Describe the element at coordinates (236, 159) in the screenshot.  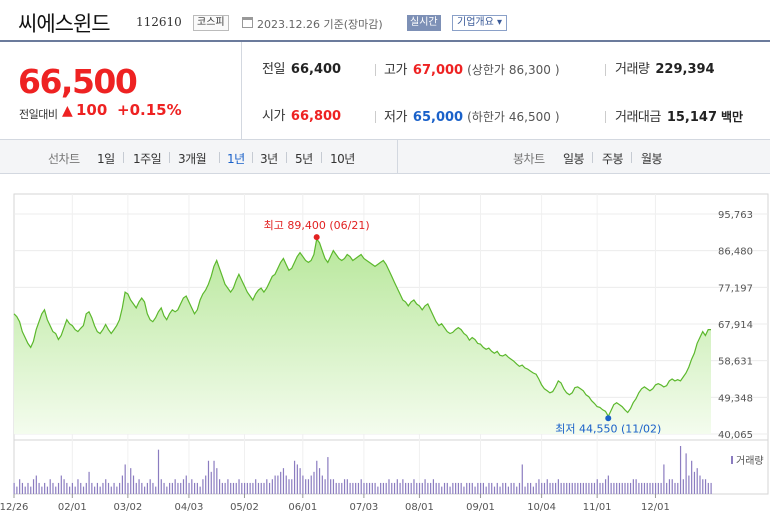
I see `tab-1year: 1년` at that location.